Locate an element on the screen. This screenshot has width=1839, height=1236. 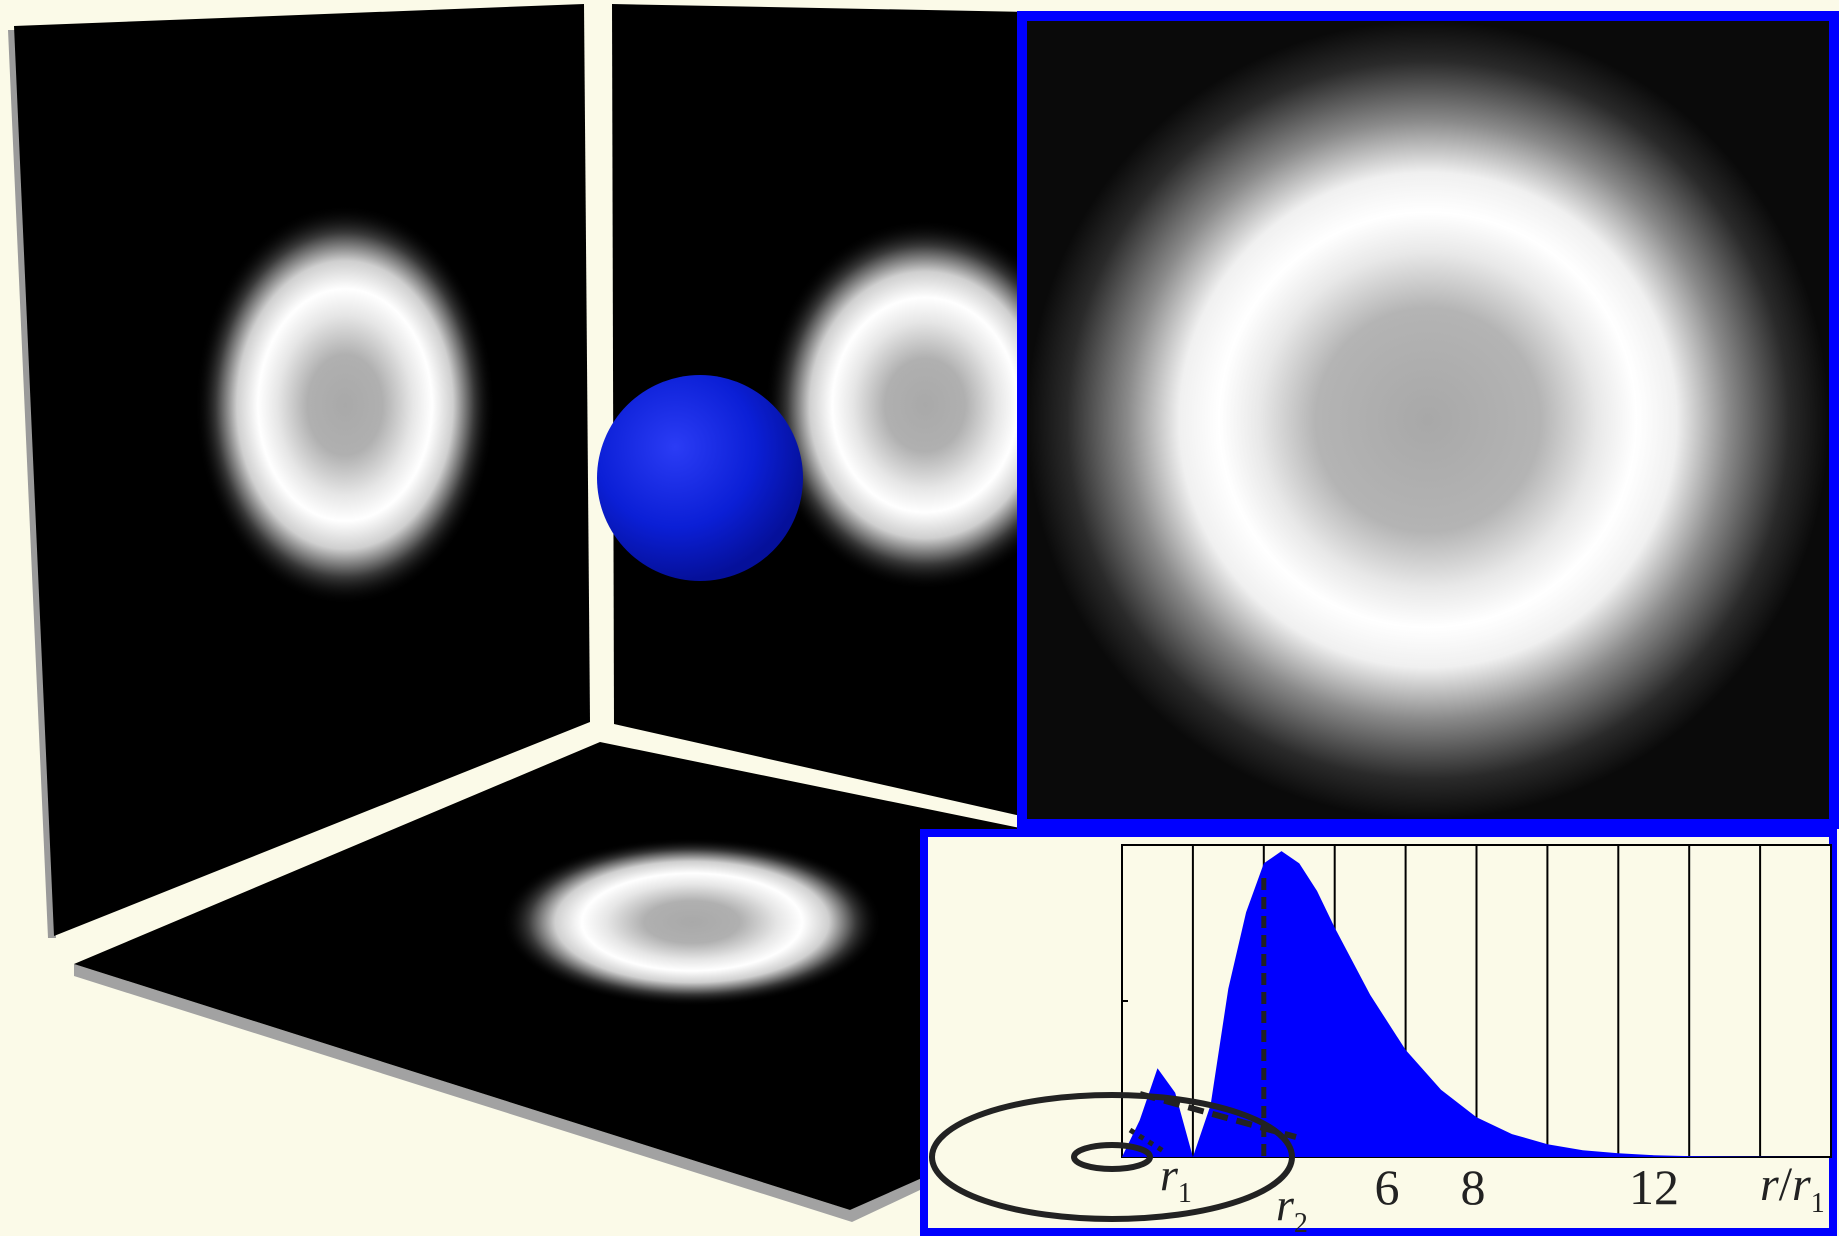
x-tick-label-12: 12 is located at coordinates (1654, 1187).